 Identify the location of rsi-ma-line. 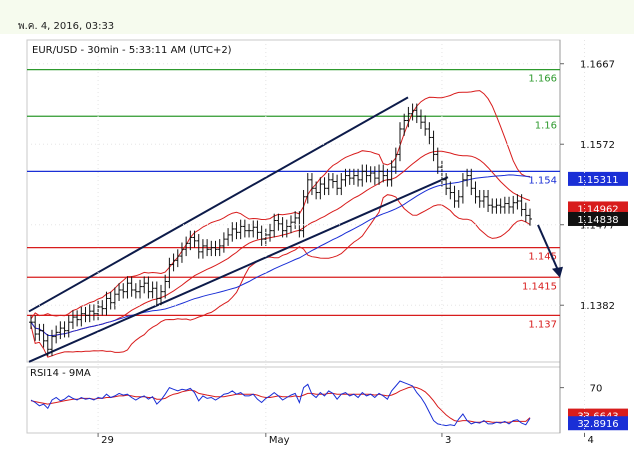
(280, 404).